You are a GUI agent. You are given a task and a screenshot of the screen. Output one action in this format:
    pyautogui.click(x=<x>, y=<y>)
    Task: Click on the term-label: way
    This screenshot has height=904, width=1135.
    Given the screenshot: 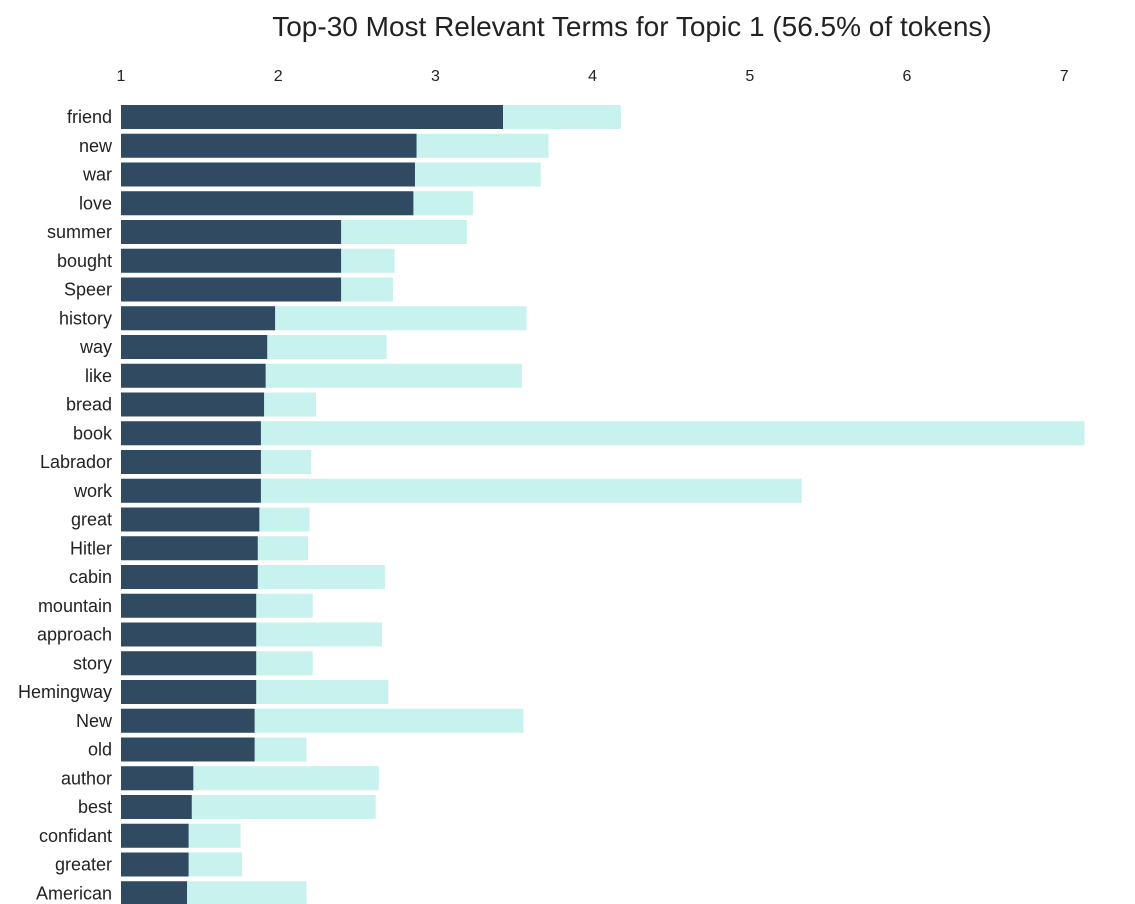 What is the action you would take?
    pyautogui.click(x=95, y=347)
    